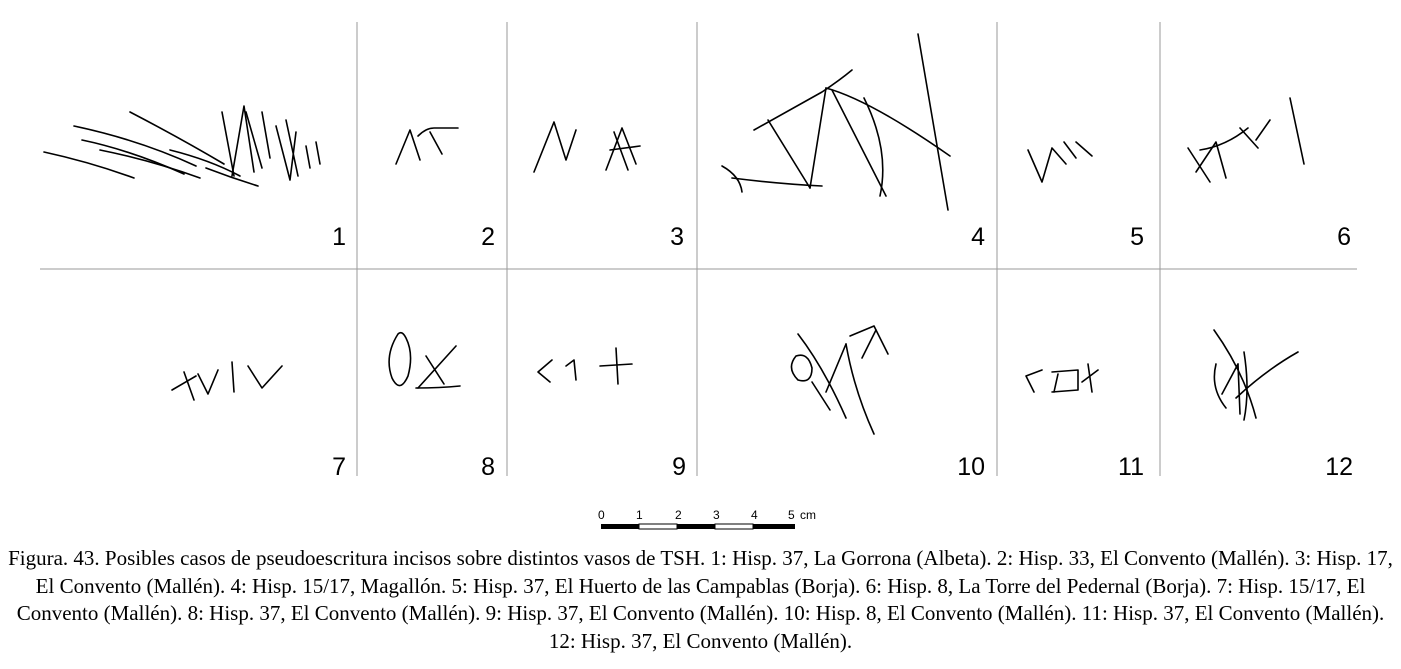 Image resolution: width=1401 pixels, height=669 pixels. I want to click on panel-number-7: 7, so click(339, 467).